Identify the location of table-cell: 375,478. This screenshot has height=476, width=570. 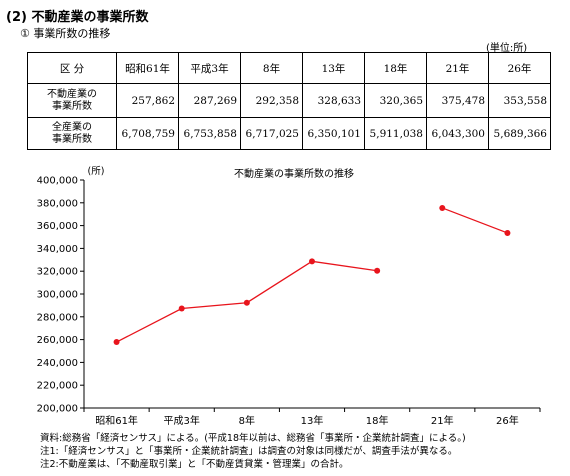
(457, 100).